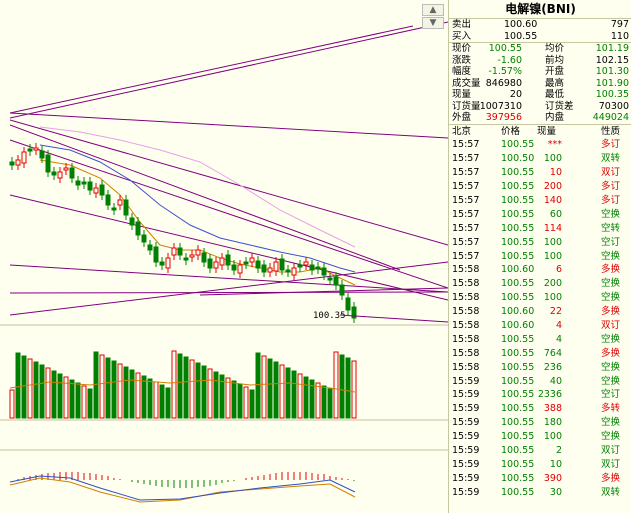  Describe the element at coordinates (552, 353) in the screenshot. I see `trade-qty: 764` at that location.